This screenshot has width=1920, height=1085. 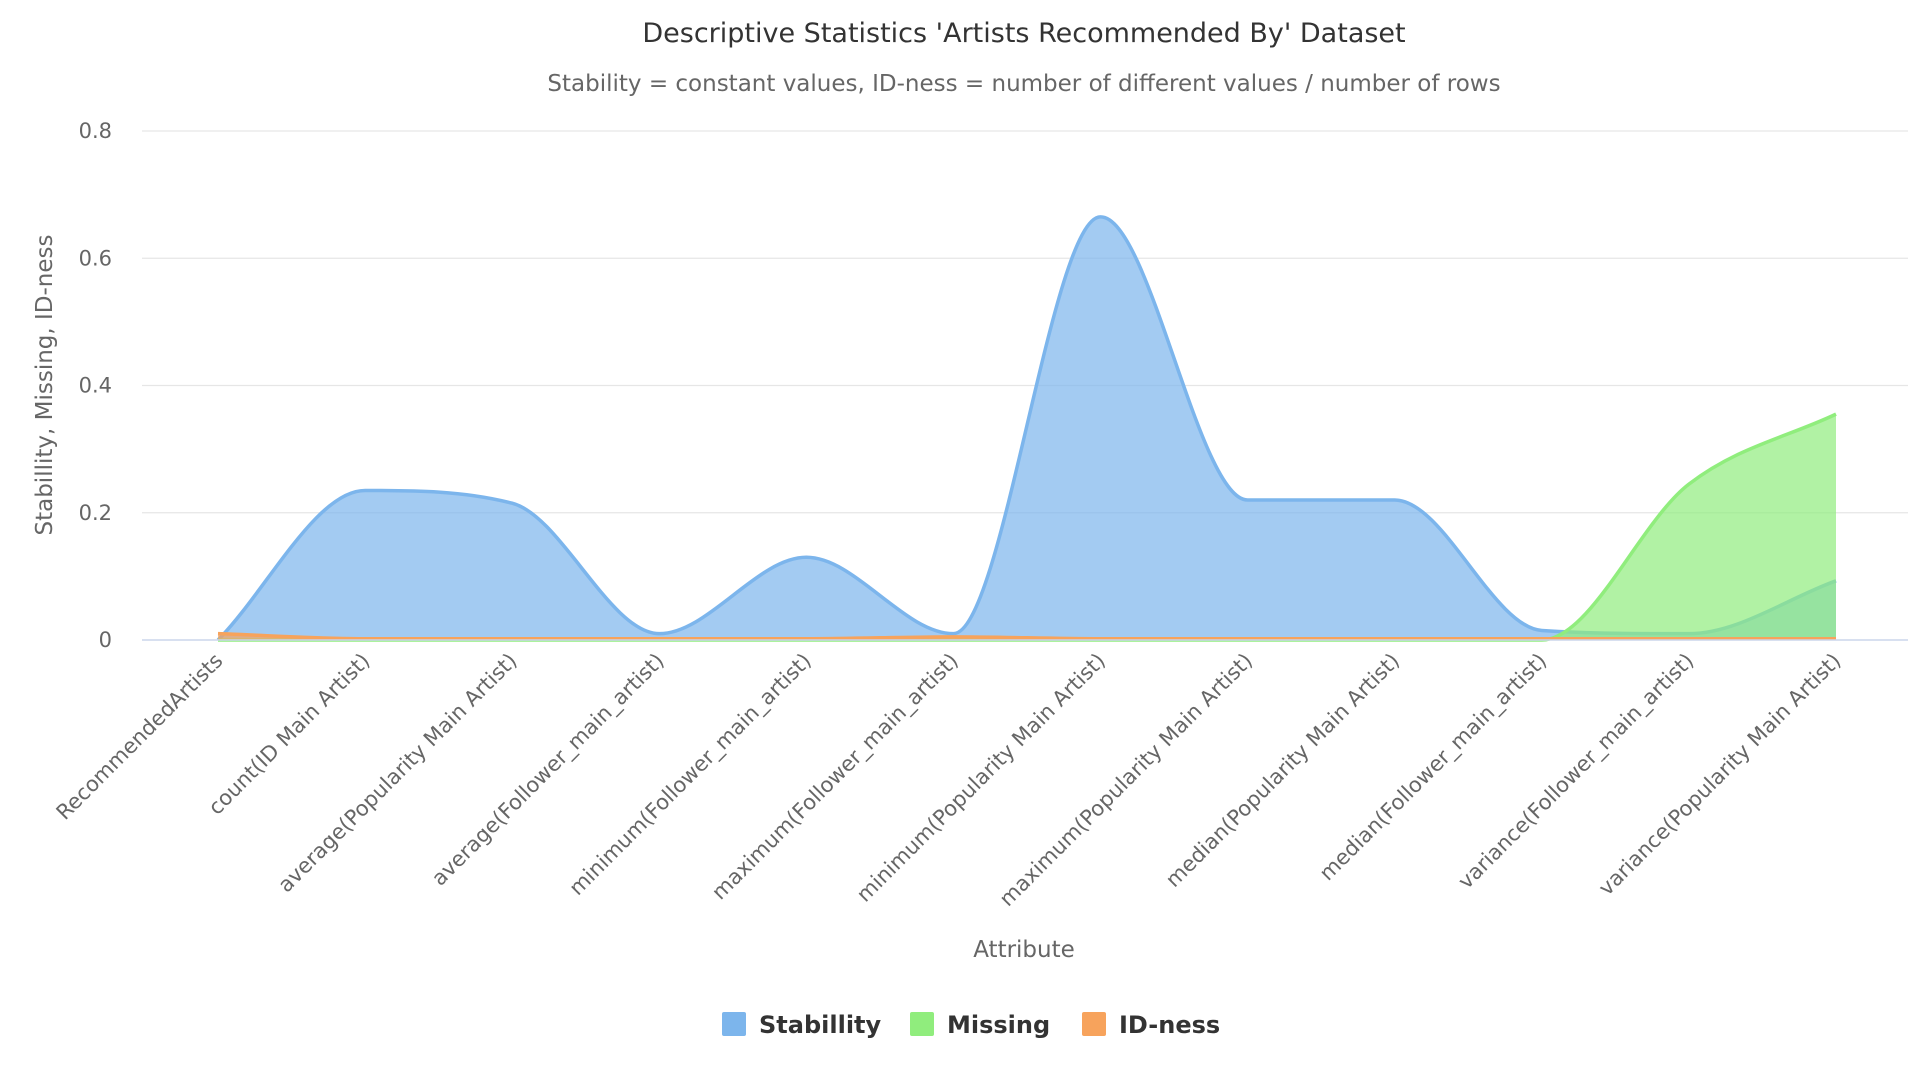 I want to click on y-tick-label: 0.2, so click(x=95, y=513).